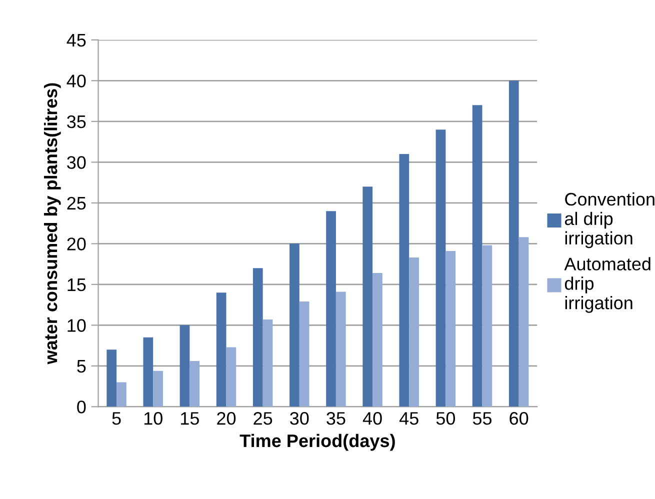 The image size is (655, 499). What do you see at coordinates (226, 418) in the screenshot?
I see `x-tick-label: 20` at bounding box center [226, 418].